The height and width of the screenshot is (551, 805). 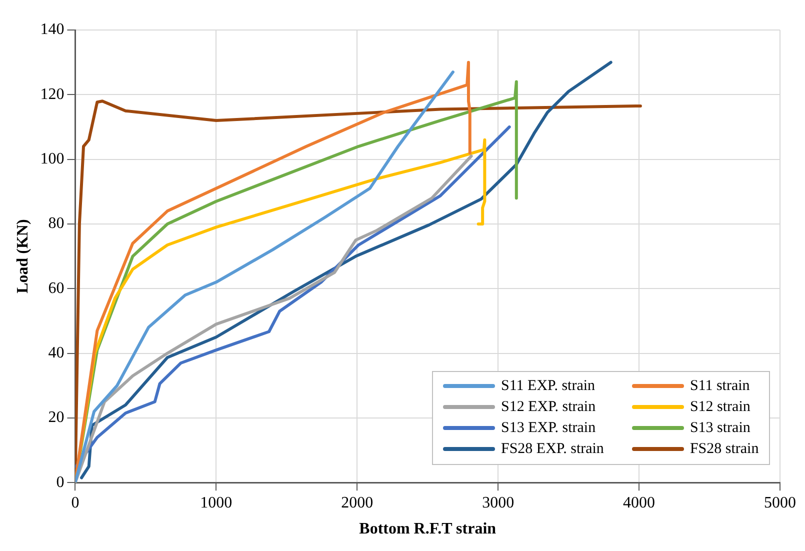 What do you see at coordinates (427, 529) in the screenshot?
I see `x-axis-title: Bottom R.F.T strain` at bounding box center [427, 529].